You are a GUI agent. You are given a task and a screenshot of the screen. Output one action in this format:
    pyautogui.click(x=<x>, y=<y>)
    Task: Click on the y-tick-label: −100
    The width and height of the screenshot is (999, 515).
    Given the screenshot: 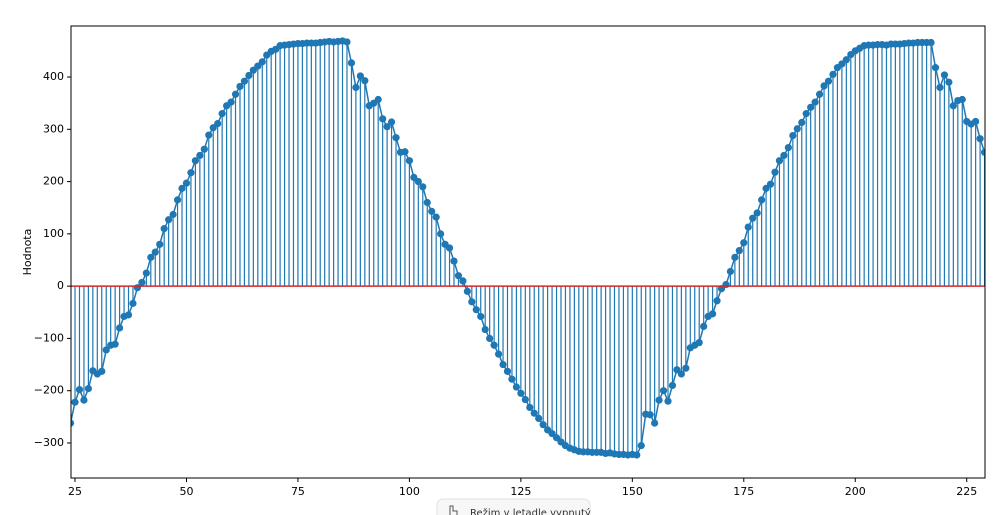 What is the action you would take?
    pyautogui.click(x=49, y=337)
    